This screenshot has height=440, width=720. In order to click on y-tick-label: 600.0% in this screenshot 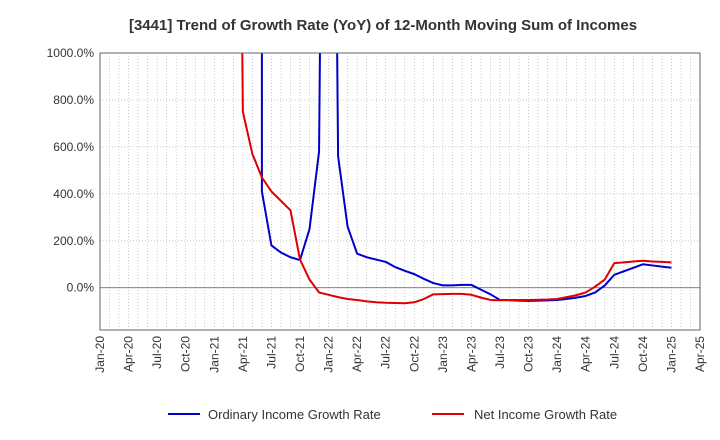, I will do `click(73, 147)`.